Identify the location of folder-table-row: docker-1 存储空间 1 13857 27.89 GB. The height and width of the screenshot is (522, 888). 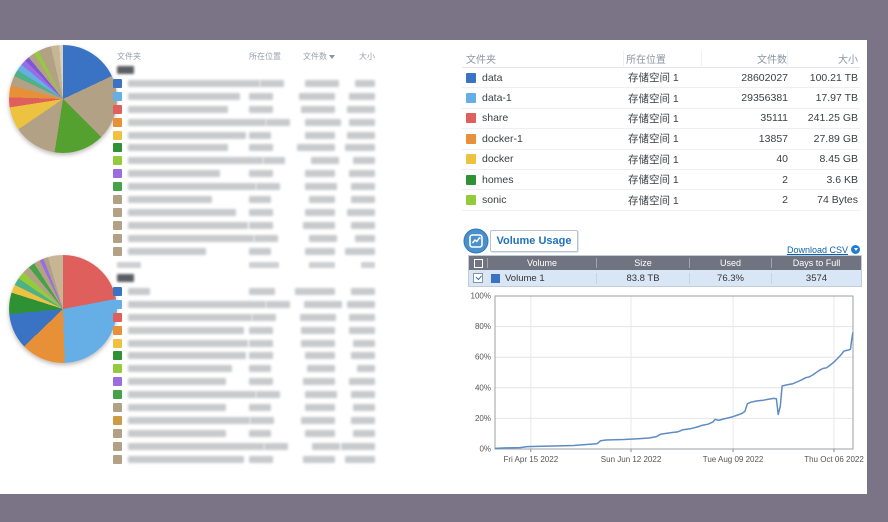
(661, 139).